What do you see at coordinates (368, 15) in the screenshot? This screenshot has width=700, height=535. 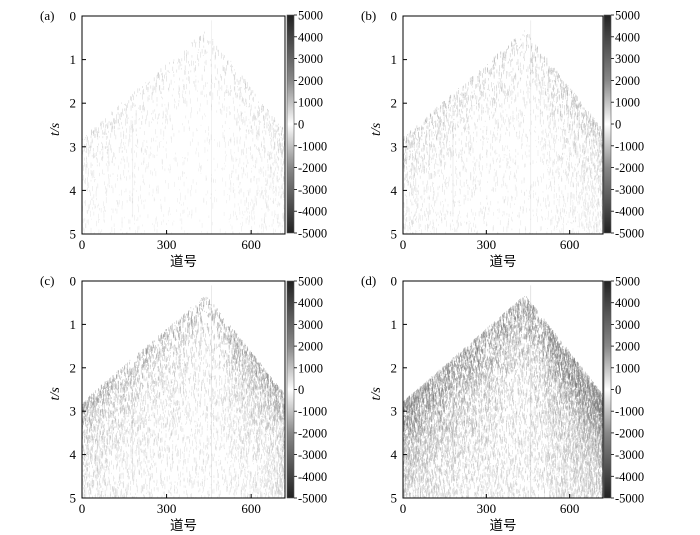 I see `panel-label: (b)` at bounding box center [368, 15].